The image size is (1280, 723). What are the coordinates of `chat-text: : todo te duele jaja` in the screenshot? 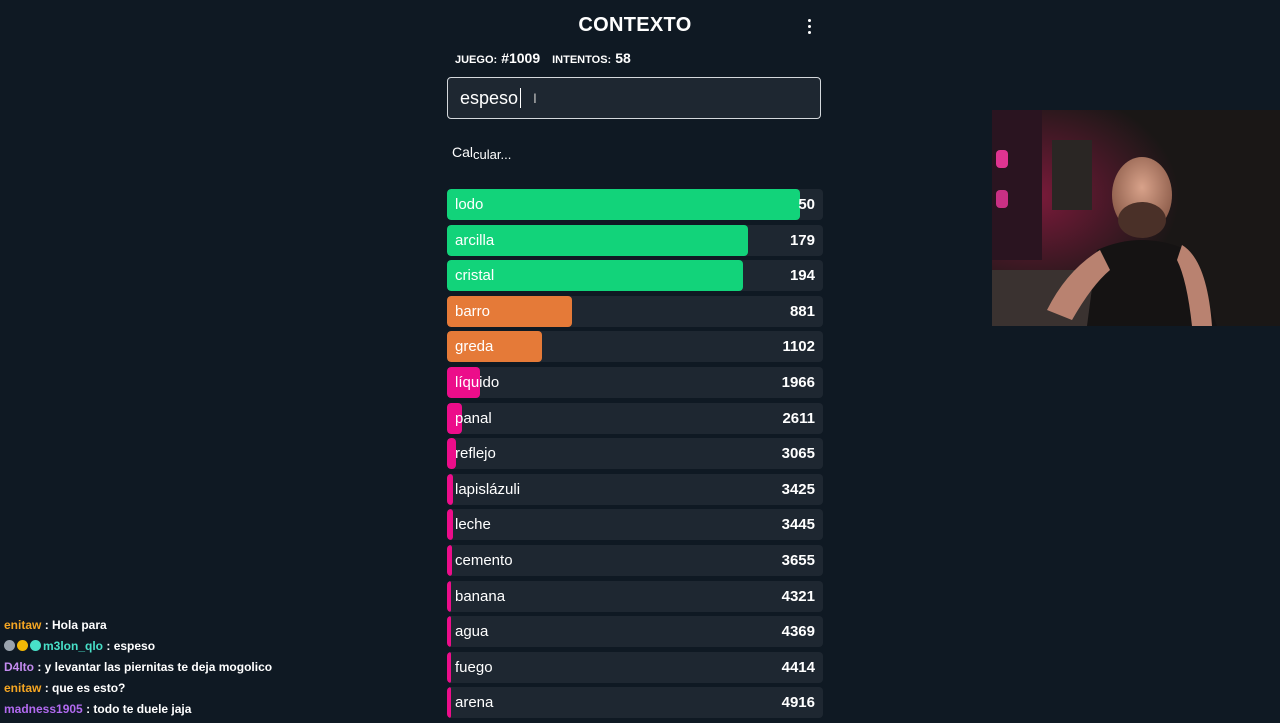 It's located at (139, 709).